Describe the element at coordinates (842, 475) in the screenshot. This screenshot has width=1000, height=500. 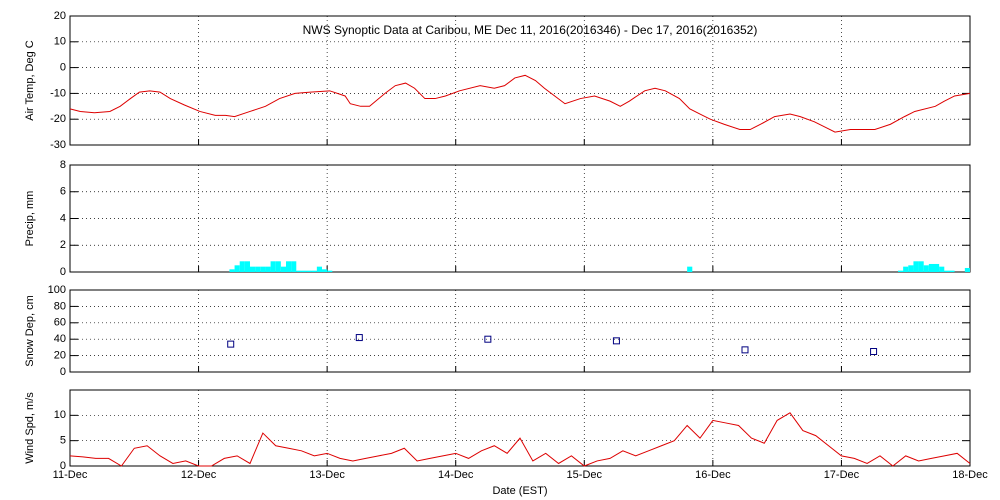
I see `x-tick-label: 17-Dec` at that location.